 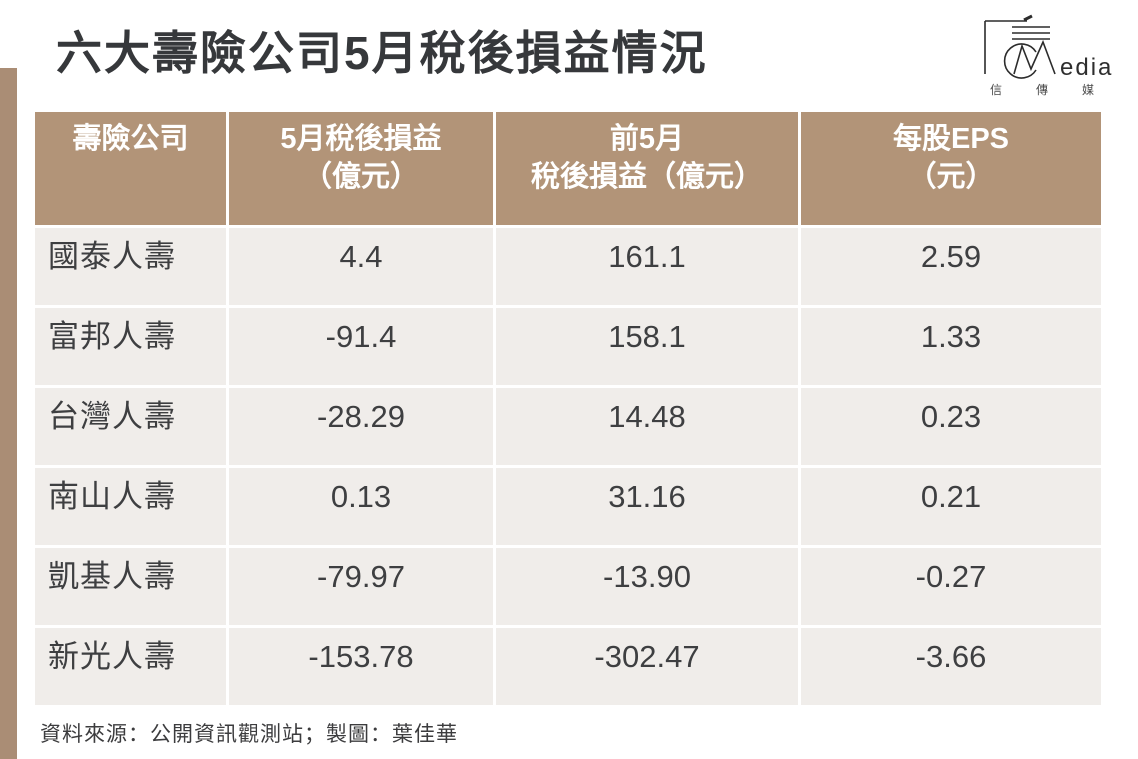 What do you see at coordinates (130, 506) in the screenshot?
I see `company-name: 南山人壽` at bounding box center [130, 506].